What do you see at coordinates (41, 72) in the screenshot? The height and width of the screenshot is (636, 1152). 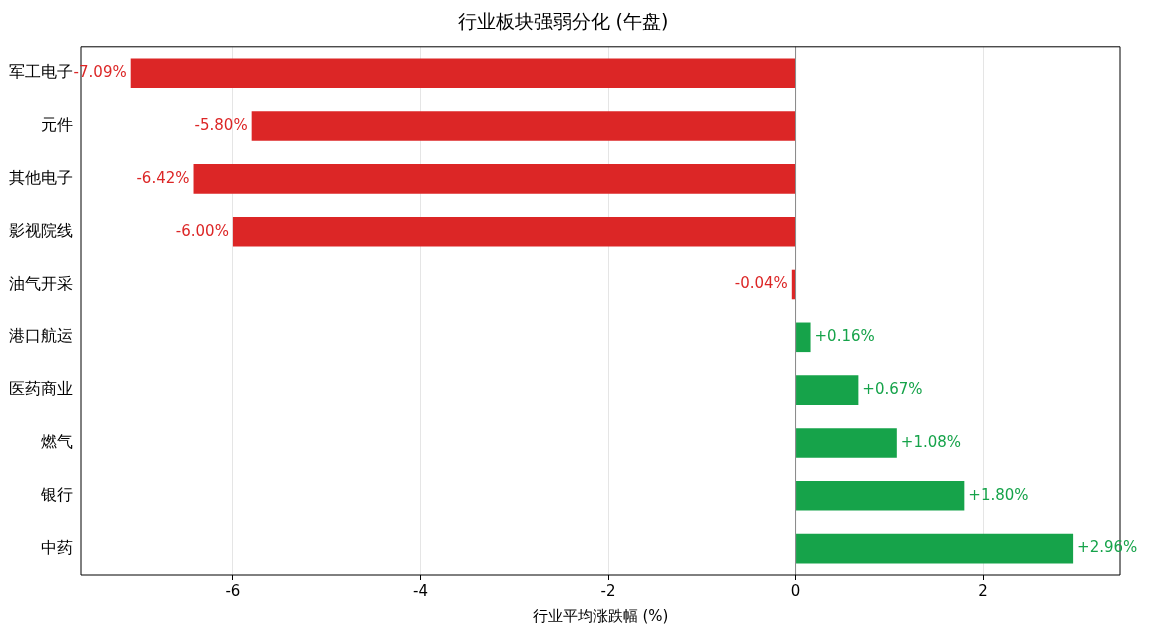 I see `y-tick-label: 军工电子` at bounding box center [41, 72].